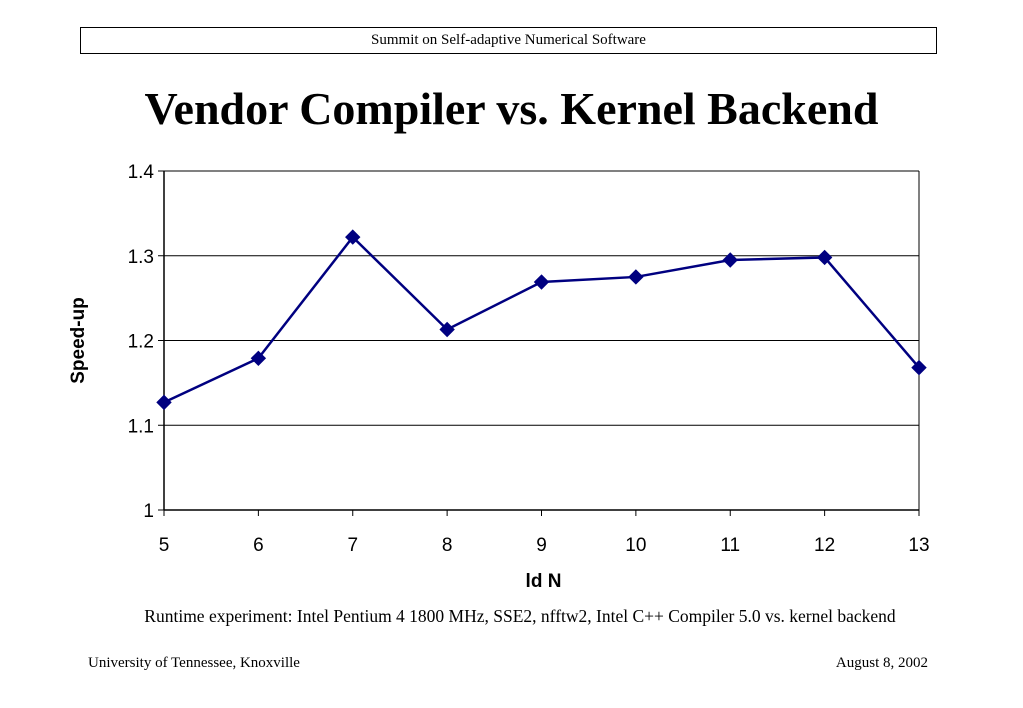 This screenshot has width=1023, height=708. I want to click on footer-institution: University of Tennessee, Knoxville, so click(194, 663).